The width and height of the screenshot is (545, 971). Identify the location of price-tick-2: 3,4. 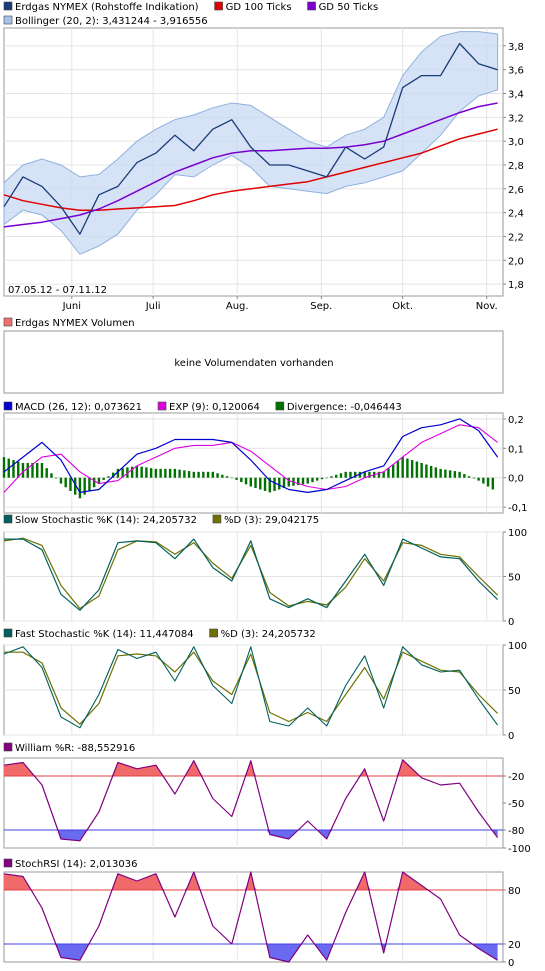
(516, 95).